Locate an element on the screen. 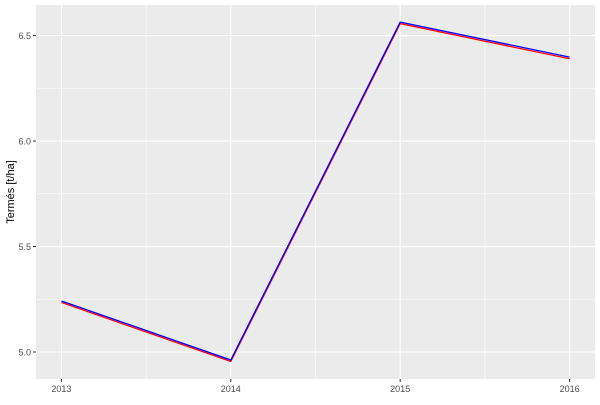  y-tick-label: 5.0 is located at coordinates (24, 352).